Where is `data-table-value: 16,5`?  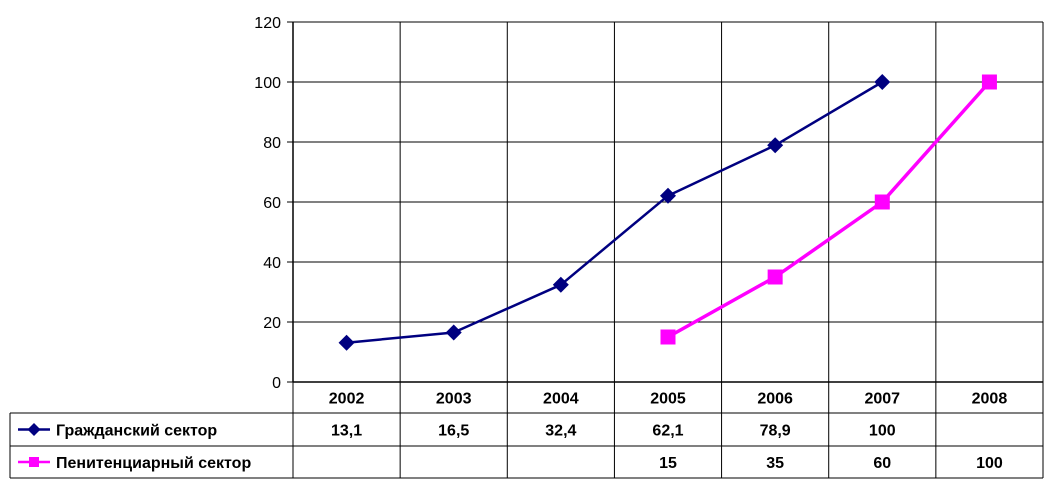
data-table-value: 16,5 is located at coordinates (453, 431).